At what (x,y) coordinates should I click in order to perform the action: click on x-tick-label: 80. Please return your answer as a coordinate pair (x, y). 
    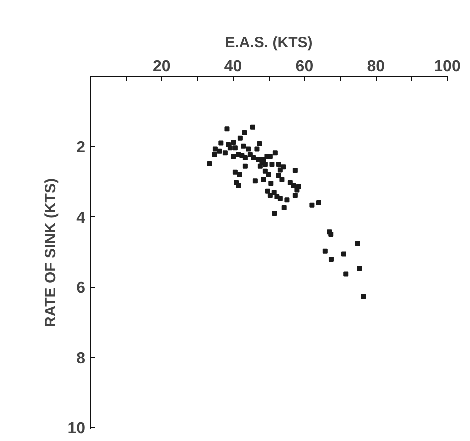
    Looking at the image, I should click on (376, 67).